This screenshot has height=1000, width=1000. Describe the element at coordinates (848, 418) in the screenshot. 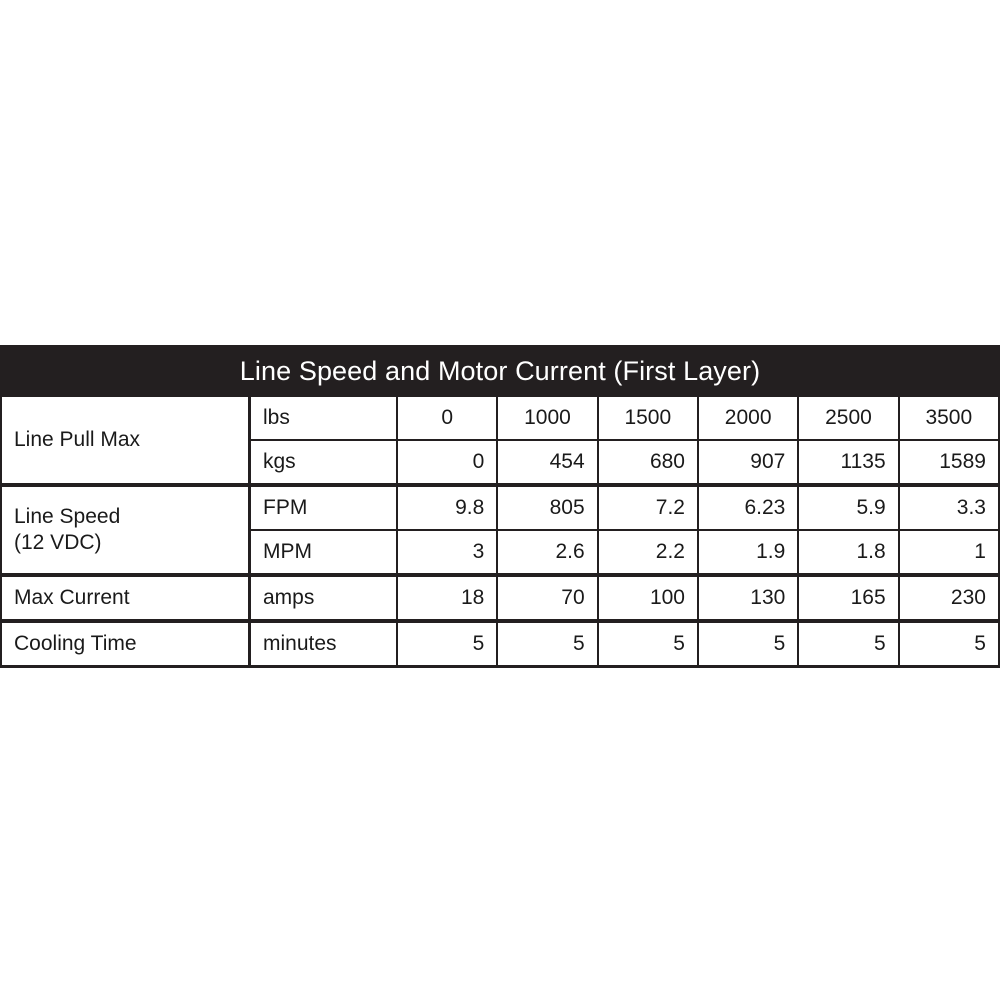

I see `value-cell: 2500` at that location.